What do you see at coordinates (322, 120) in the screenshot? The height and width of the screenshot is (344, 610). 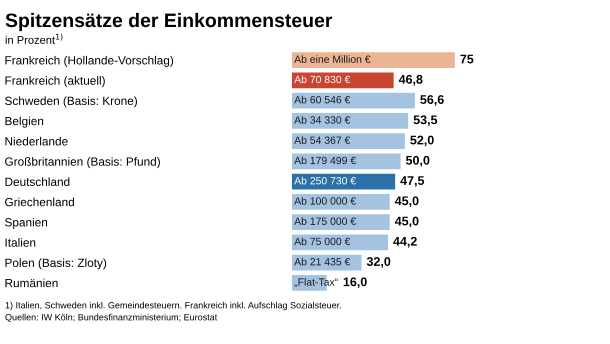 I see `annotation: Ab 34 330 €` at bounding box center [322, 120].